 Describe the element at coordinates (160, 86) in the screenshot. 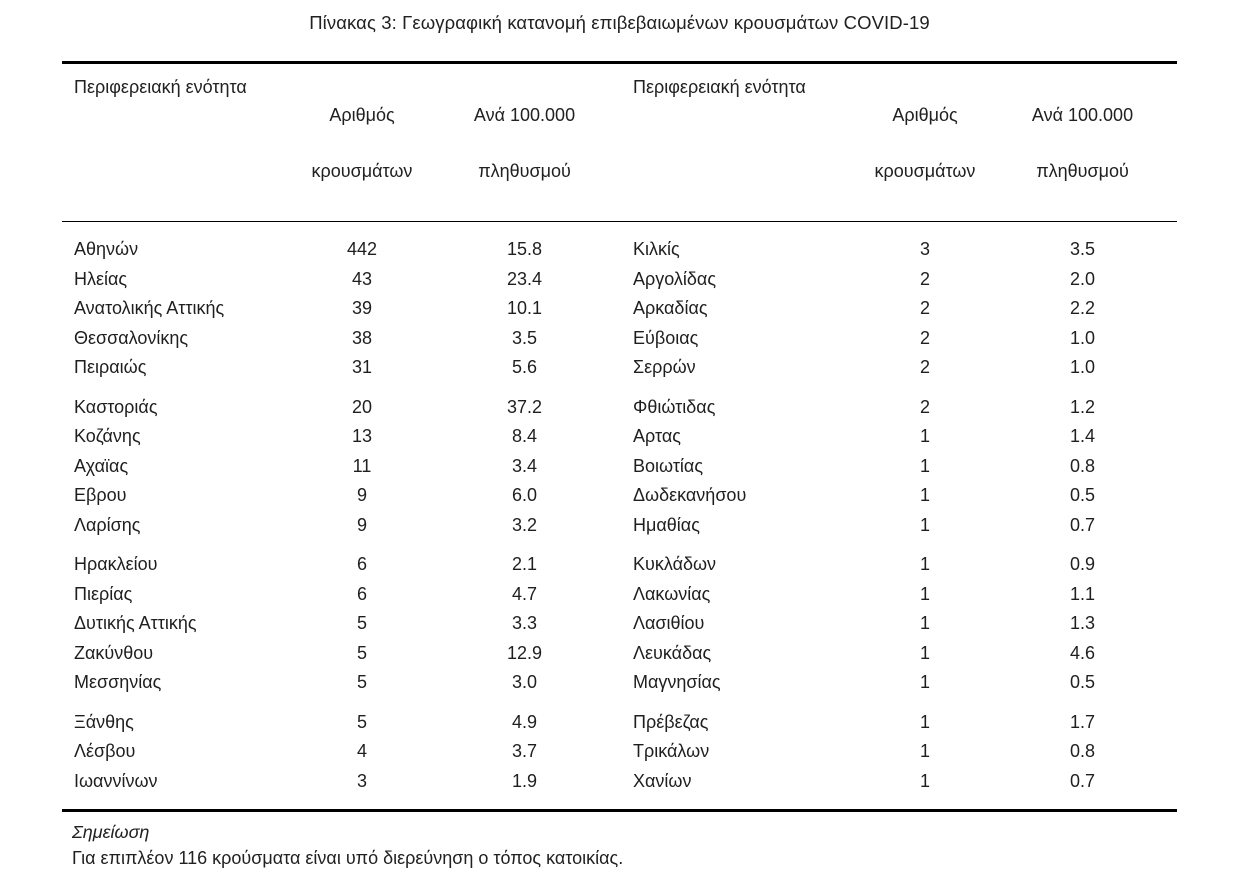

I see `header-region-left: Περιφερειακή ενότητα` at that location.